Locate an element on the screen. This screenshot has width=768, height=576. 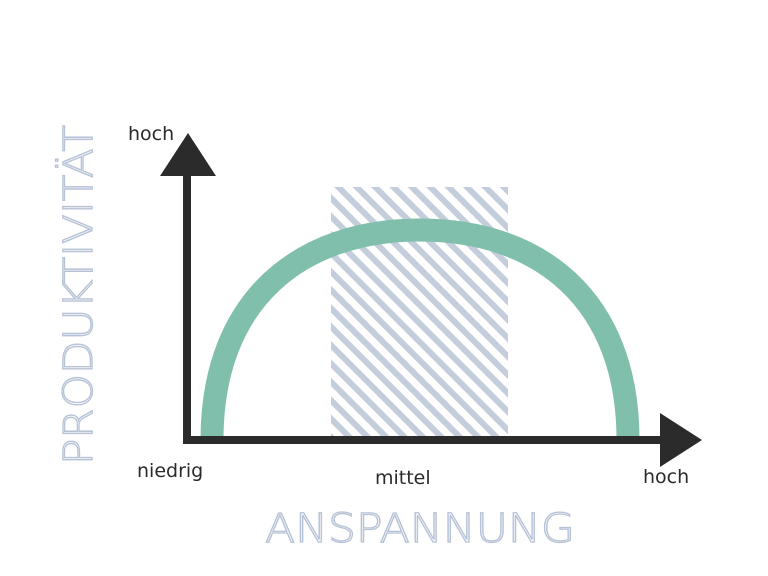
x-axis-arrow is located at coordinates (681, 440).